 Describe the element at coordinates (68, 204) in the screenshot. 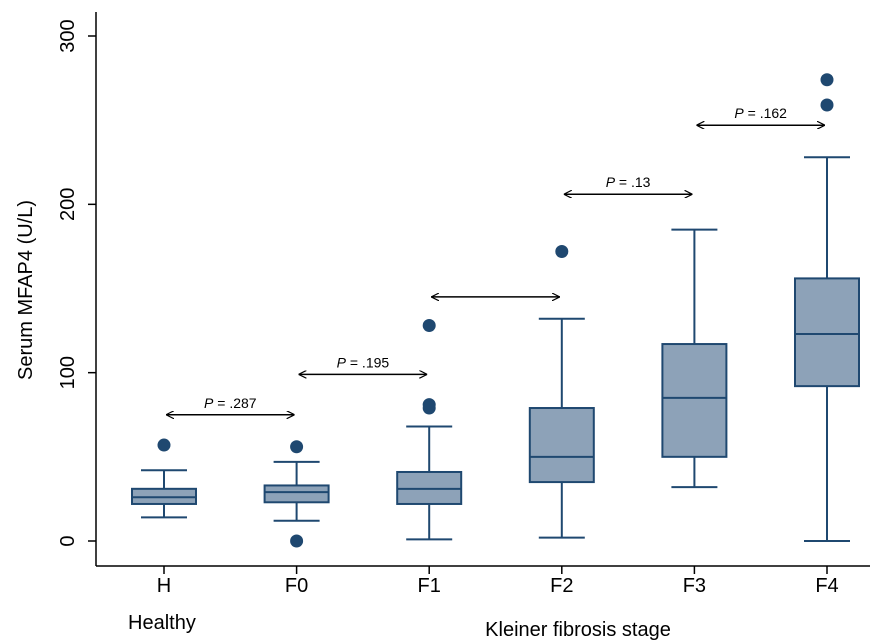

I see `y-tick-label: 200` at that location.